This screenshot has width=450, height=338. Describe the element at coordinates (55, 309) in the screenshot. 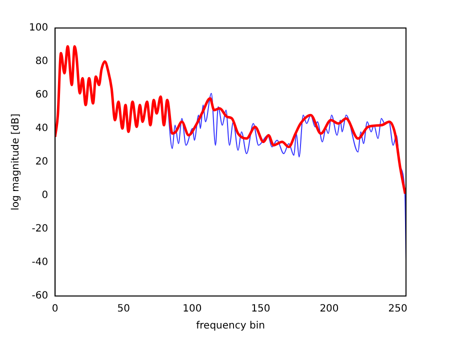

I see `x-tick-label: 0` at that location.